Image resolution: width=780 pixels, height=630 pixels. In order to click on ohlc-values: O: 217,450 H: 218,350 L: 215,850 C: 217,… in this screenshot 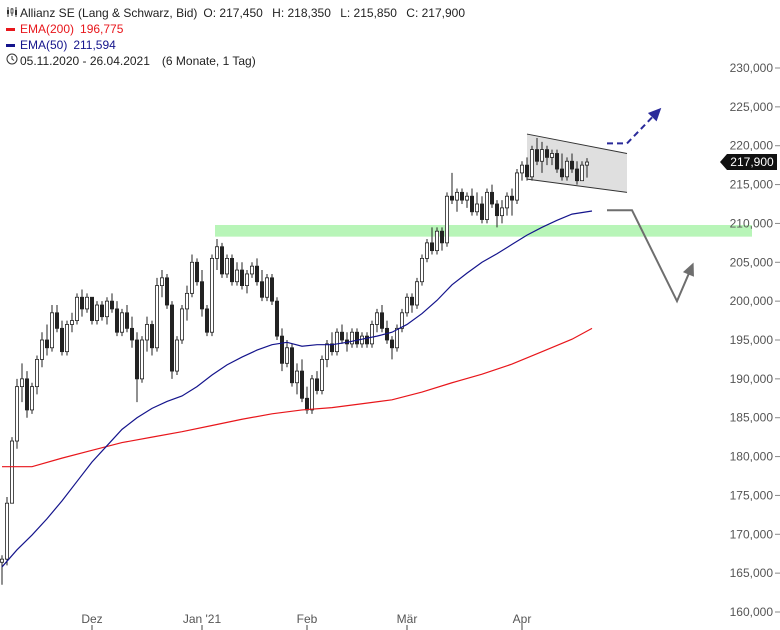, I will do `click(331, 13)`.